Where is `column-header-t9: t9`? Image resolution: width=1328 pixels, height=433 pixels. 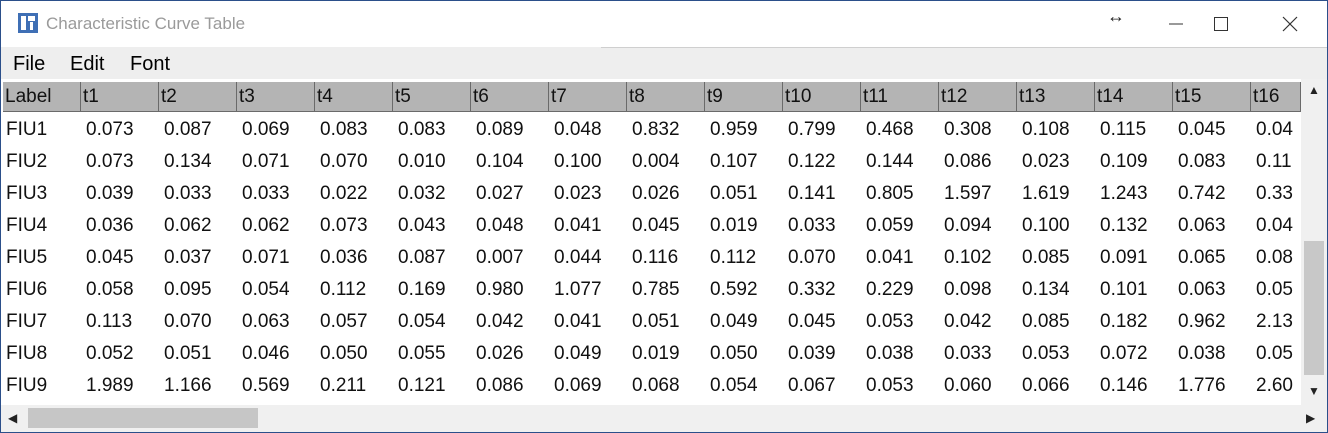 column-header-t9: t9 is located at coordinates (744, 97).